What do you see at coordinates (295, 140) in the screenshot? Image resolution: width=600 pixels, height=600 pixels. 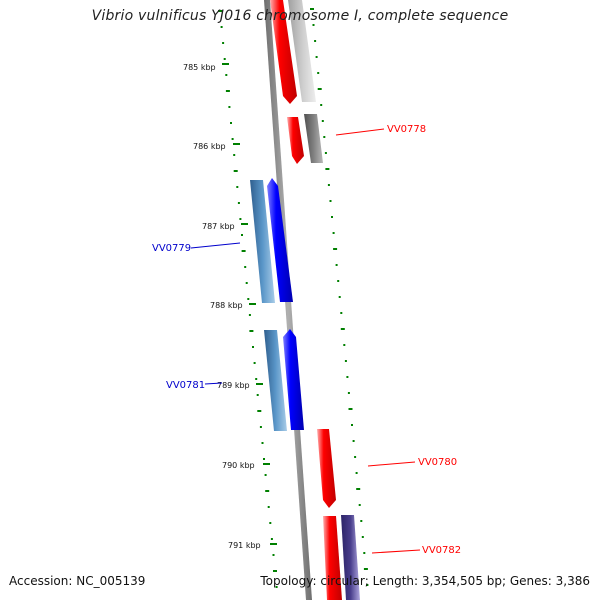 I see `gene-vv0778` at bounding box center [295, 140].